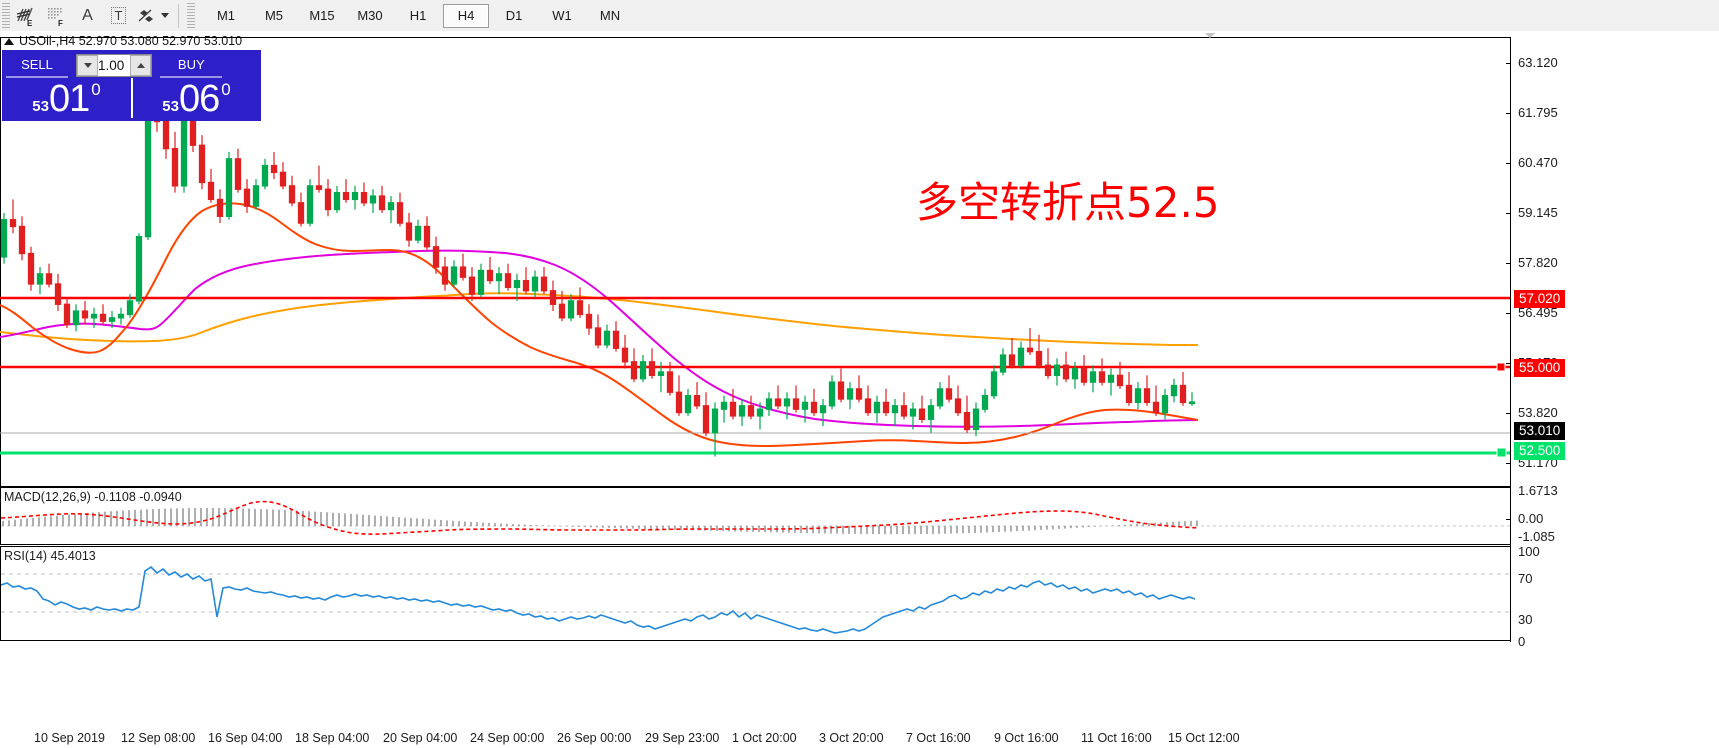  Describe the element at coordinates (60, 23) in the screenshot. I see `svg-text: F` at that location.